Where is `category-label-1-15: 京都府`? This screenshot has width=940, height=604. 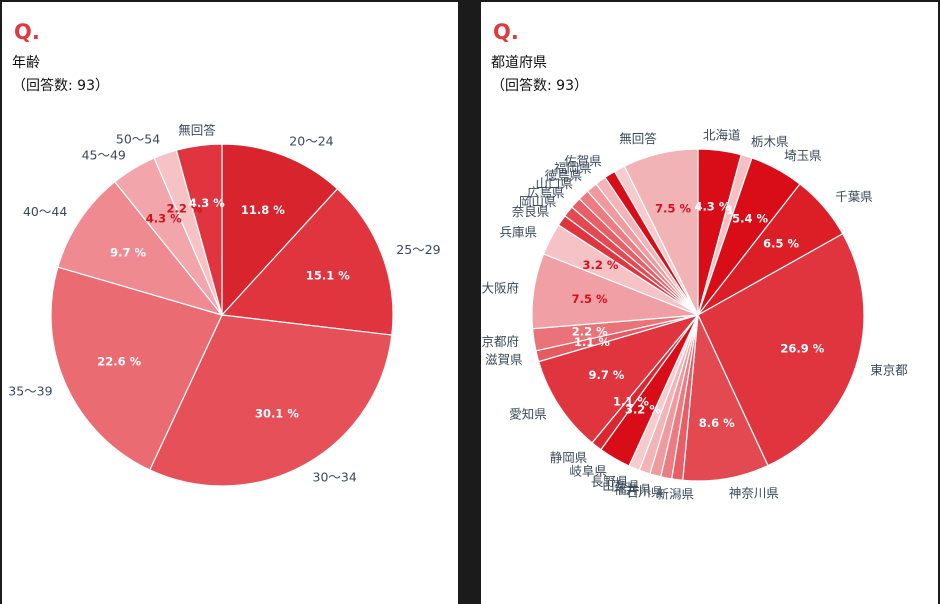 category-label-1-15: 京都府 is located at coordinates (500, 341).